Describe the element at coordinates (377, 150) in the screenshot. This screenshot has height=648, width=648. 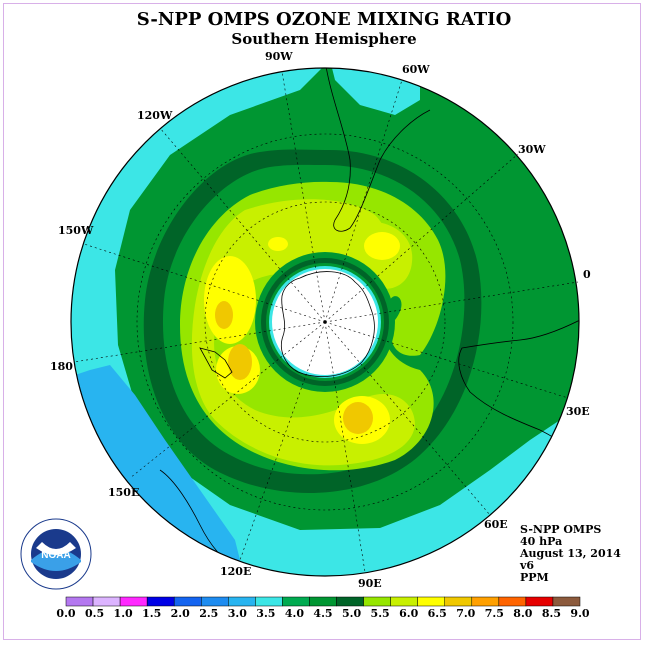
I see `south-america-coast` at that location.